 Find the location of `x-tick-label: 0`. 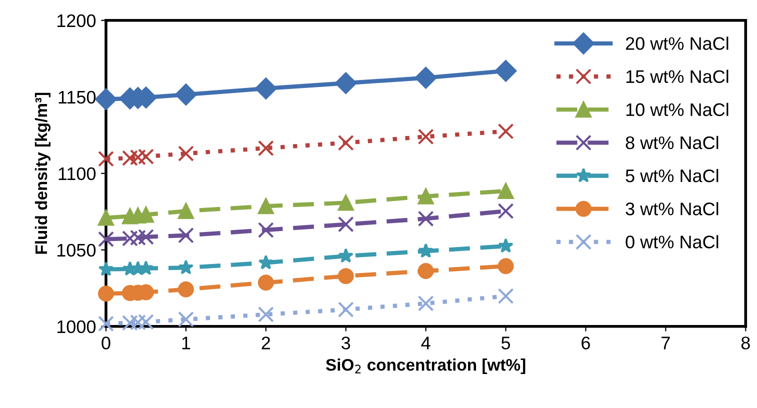

x-tick-label: 0 is located at coordinates (106, 343).